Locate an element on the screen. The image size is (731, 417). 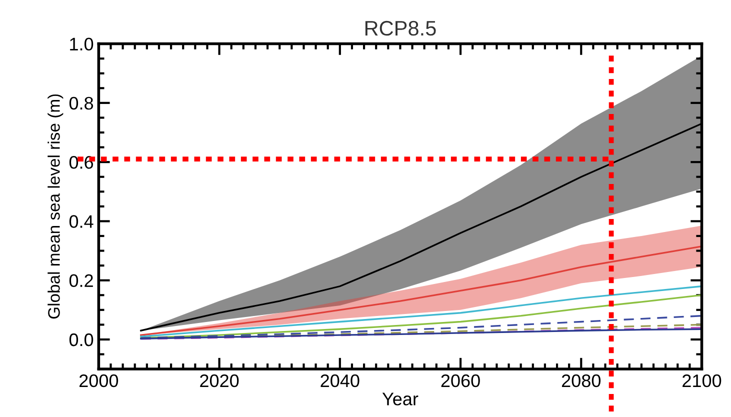
chart-title: RCP8.5 is located at coordinates (400, 28).